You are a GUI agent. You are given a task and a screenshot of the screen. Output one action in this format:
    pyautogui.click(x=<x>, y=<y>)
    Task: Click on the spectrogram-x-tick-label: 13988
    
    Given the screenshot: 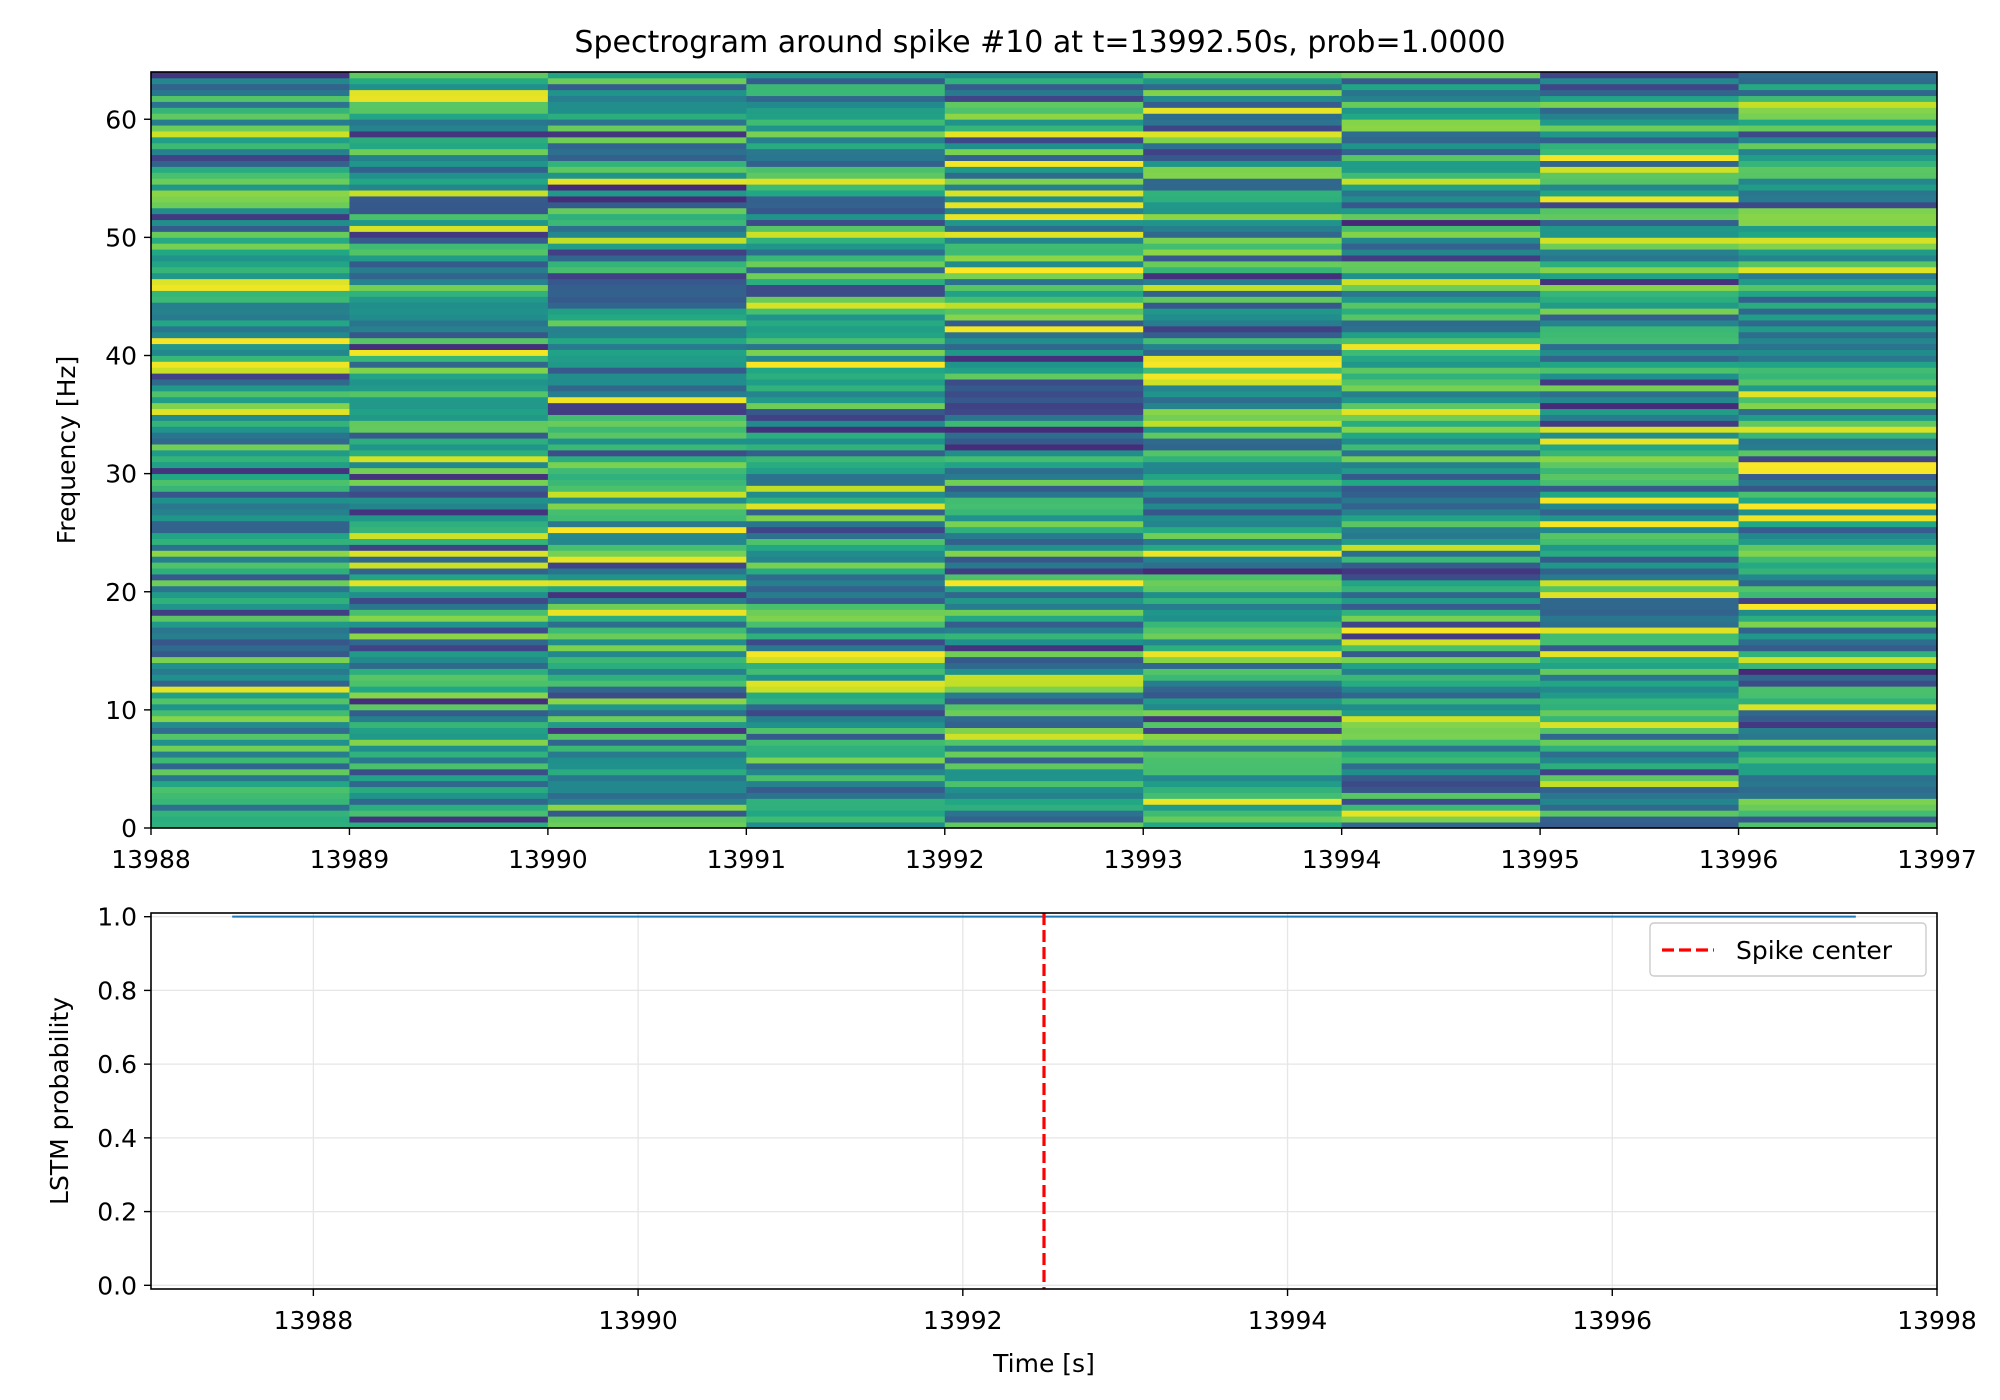 What is the action you would take?
    pyautogui.click(x=151, y=859)
    